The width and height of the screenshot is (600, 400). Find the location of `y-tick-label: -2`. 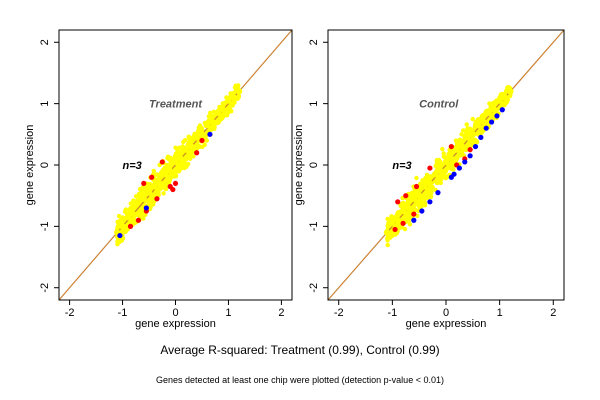

y-tick-label: -2 is located at coordinates (314, 288).